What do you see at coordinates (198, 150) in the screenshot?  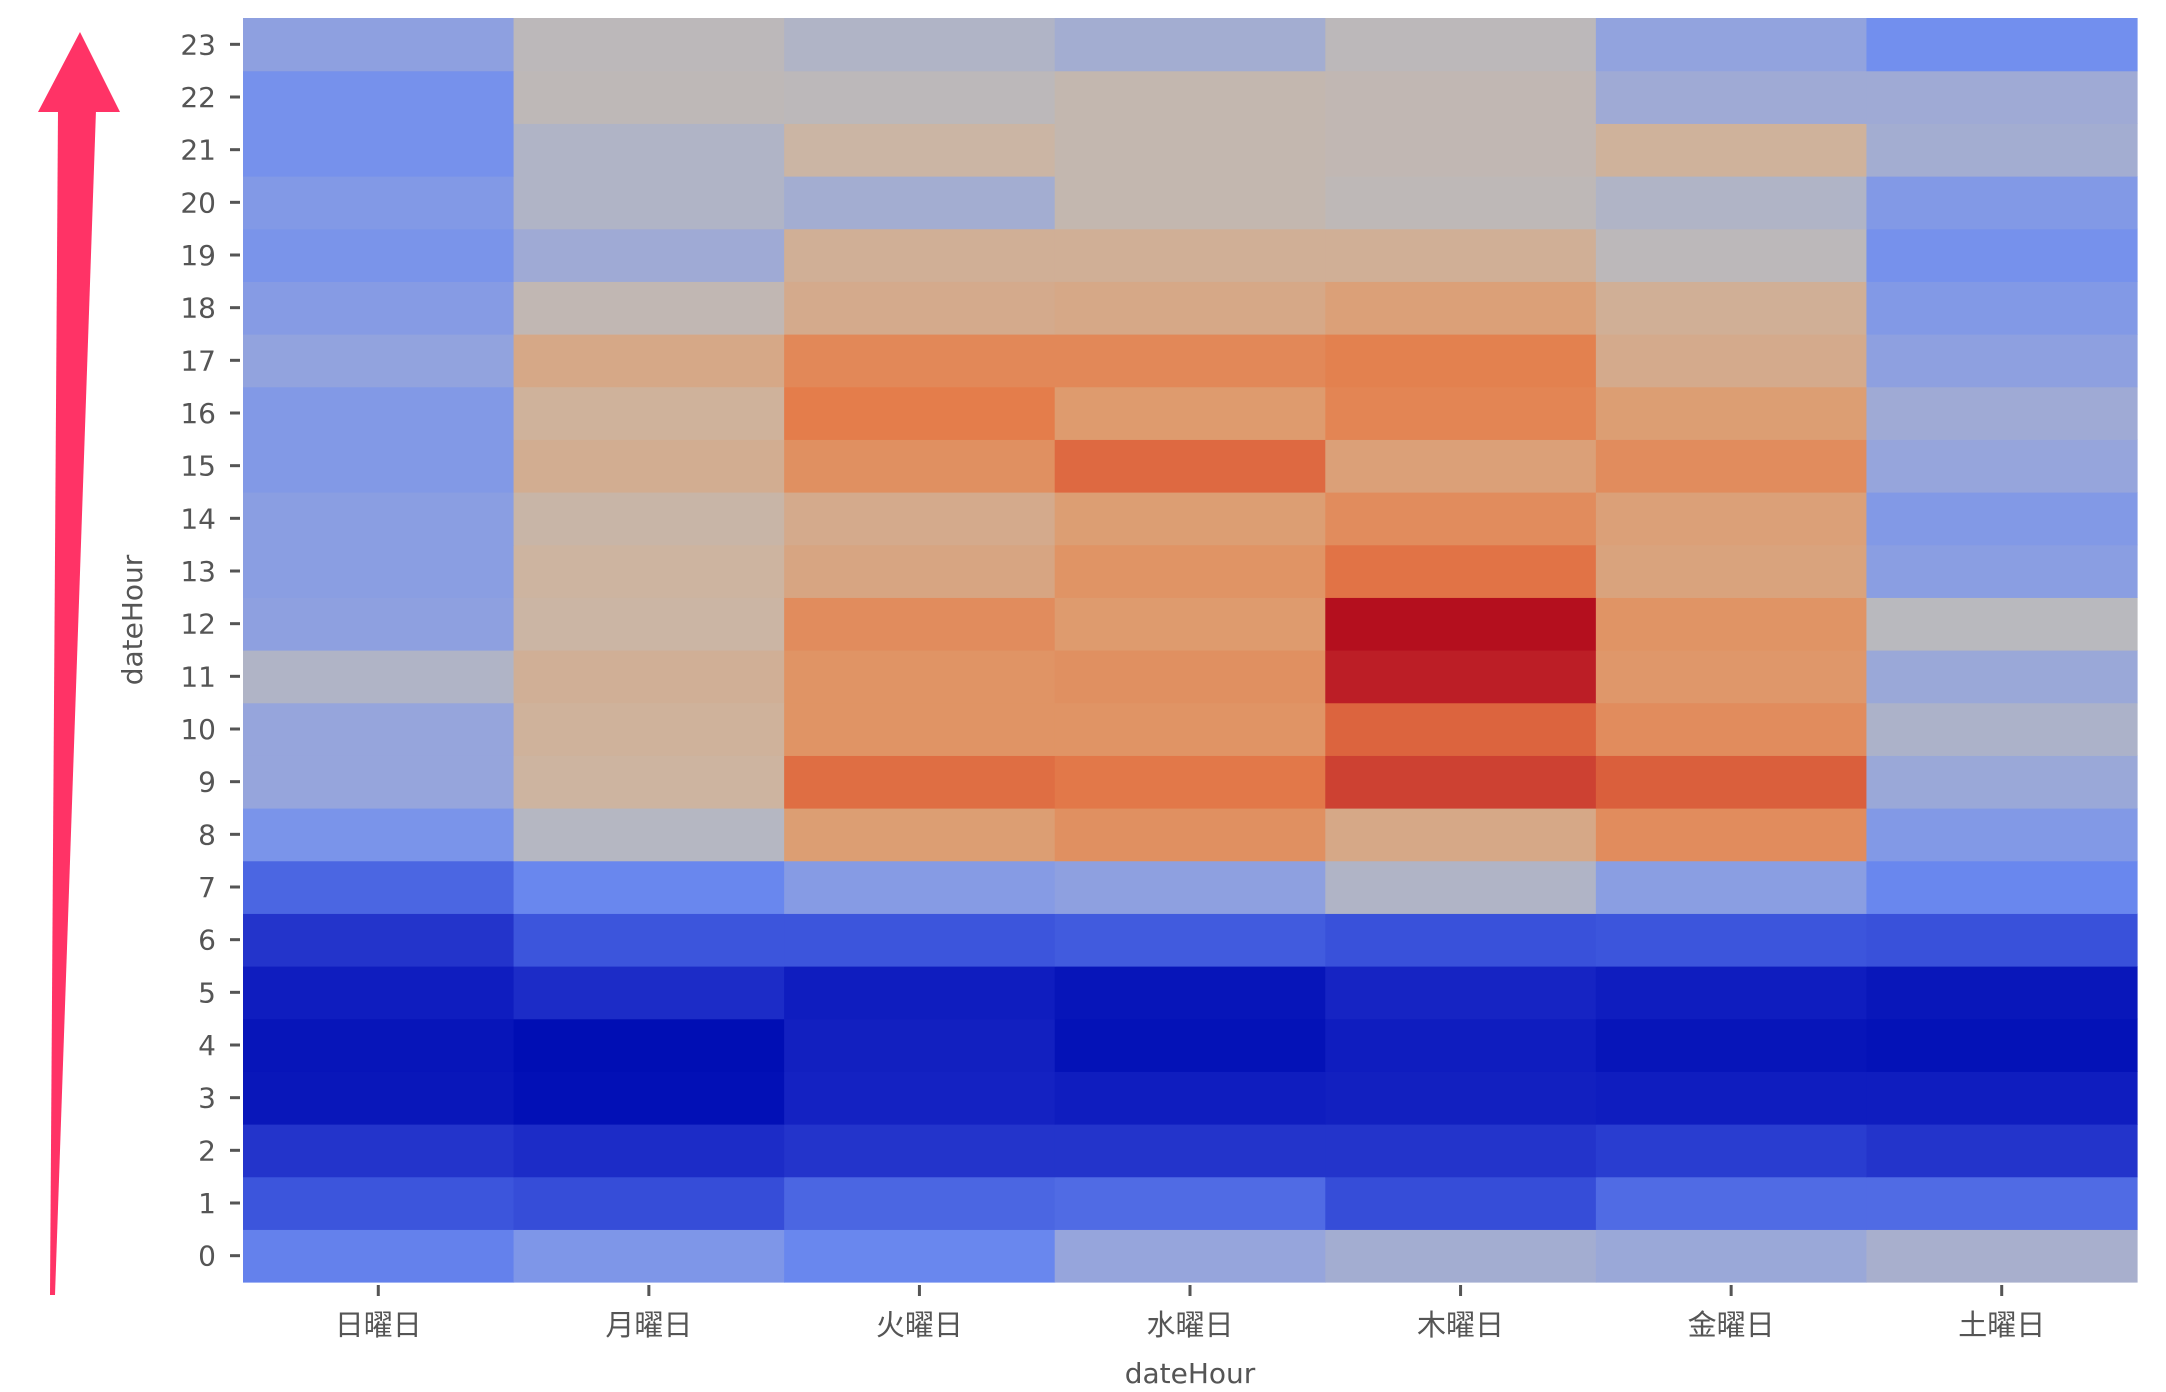 I see `y-tick-label: 21` at bounding box center [198, 150].